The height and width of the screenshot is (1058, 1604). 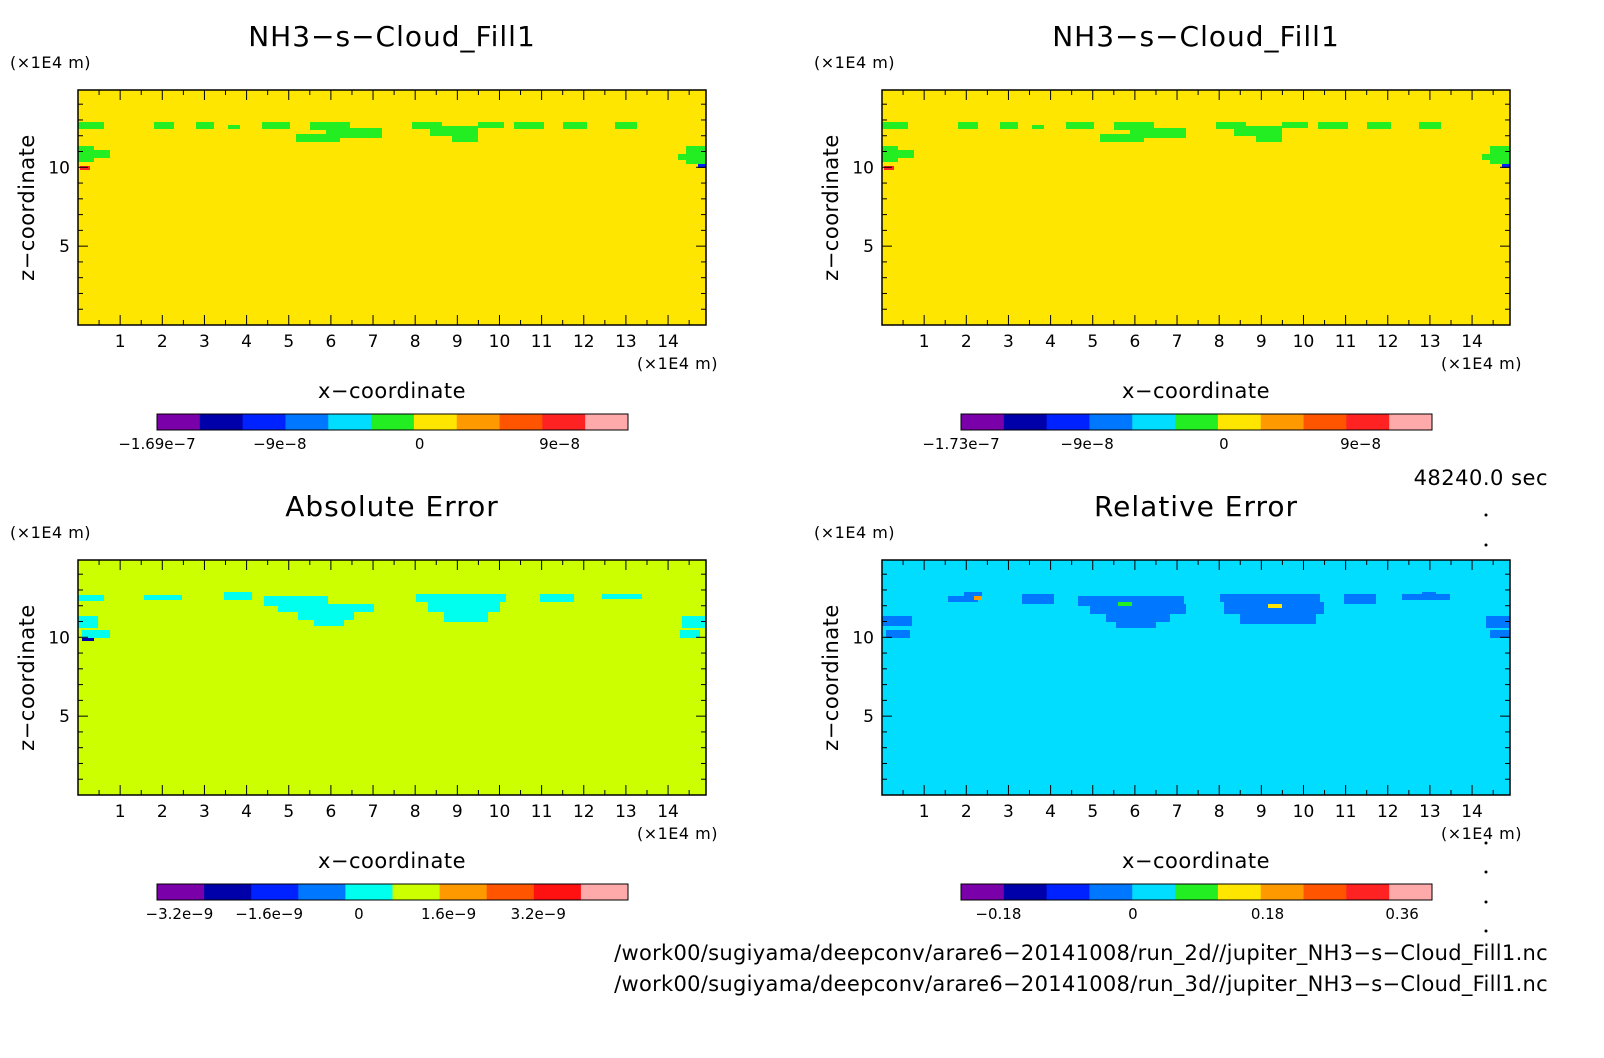 What do you see at coordinates (863, 168) in the screenshot?
I see `y-tick-label: 10` at bounding box center [863, 168].